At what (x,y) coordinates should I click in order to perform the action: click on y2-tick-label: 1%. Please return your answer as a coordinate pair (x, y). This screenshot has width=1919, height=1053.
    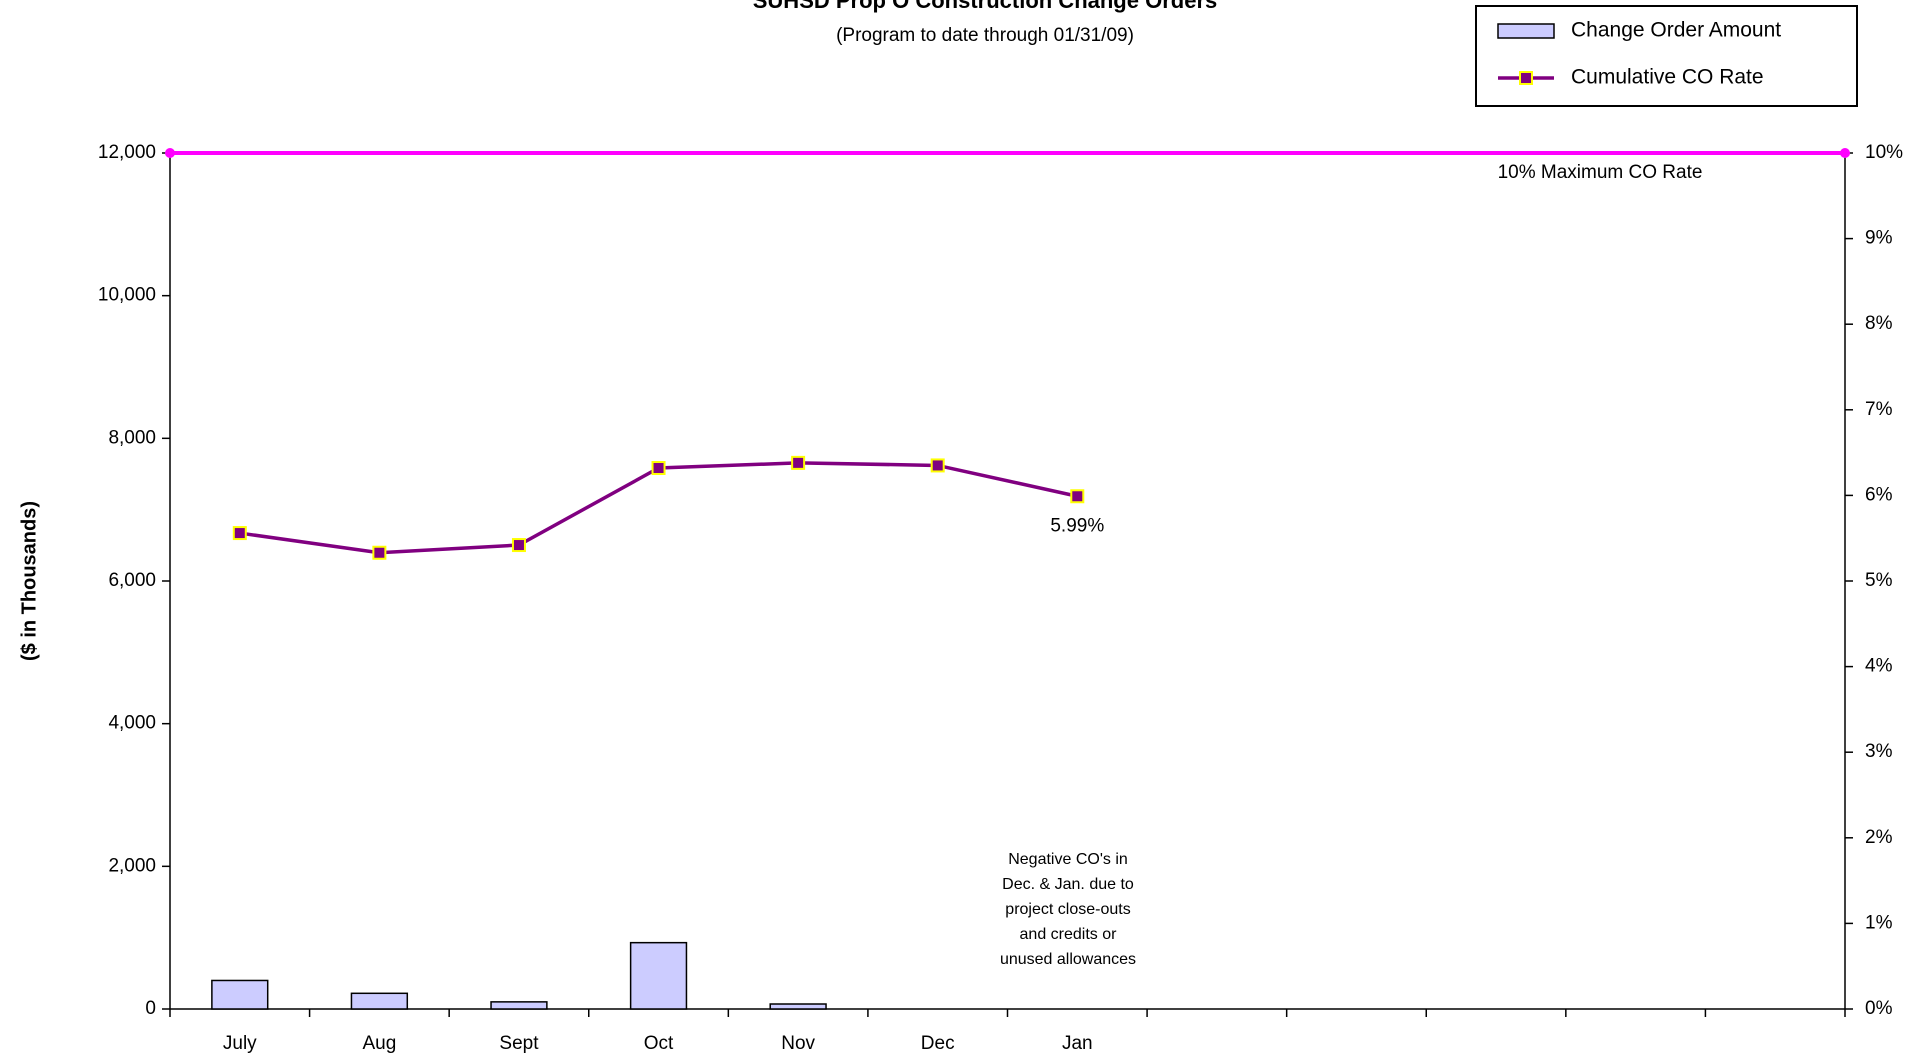
    Looking at the image, I should click on (1879, 922).